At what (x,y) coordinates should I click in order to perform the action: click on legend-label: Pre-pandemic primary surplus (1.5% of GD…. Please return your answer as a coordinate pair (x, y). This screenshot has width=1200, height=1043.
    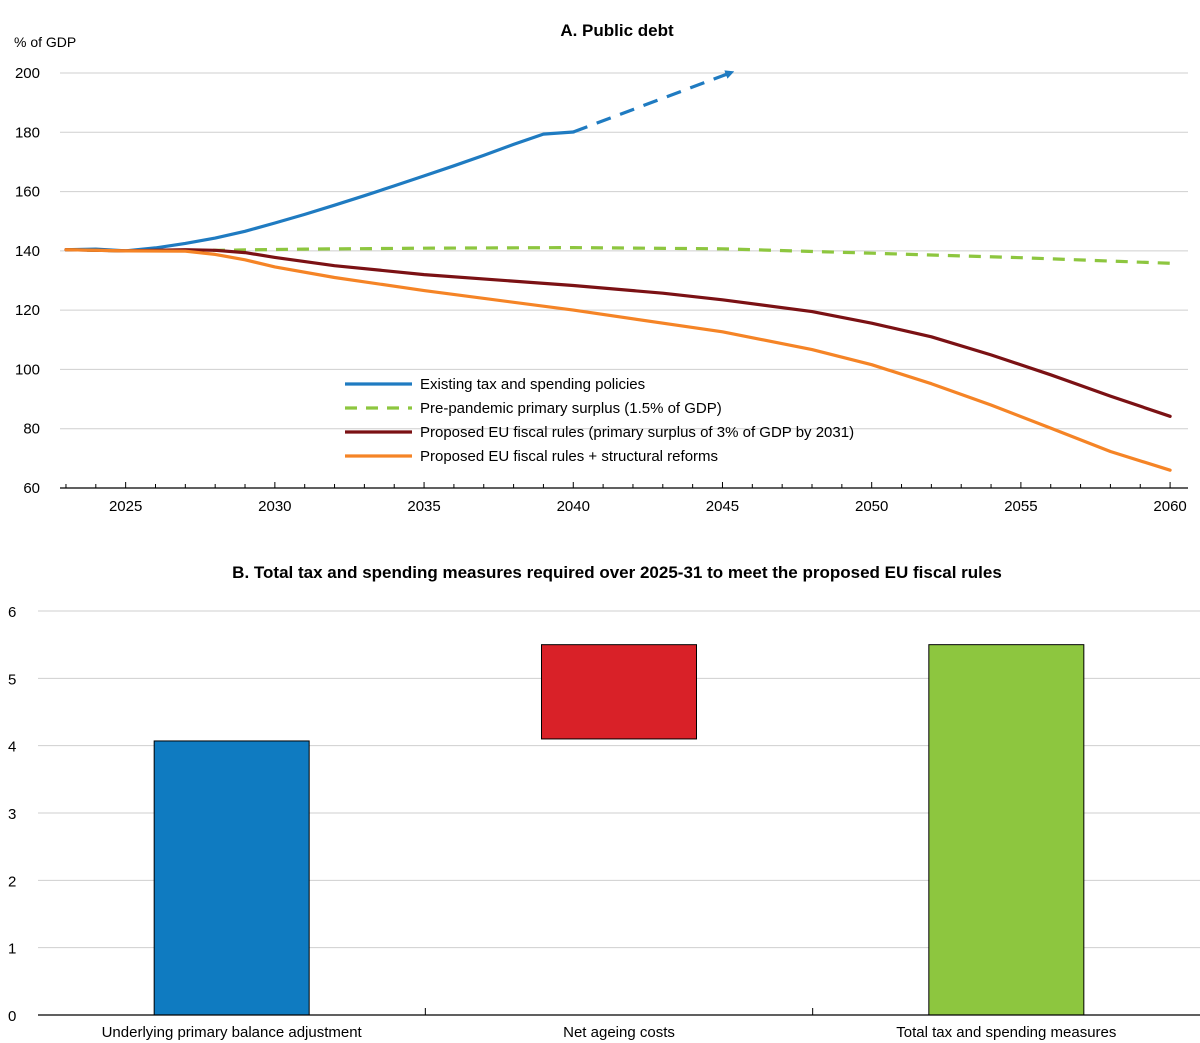
    Looking at the image, I should click on (571, 408).